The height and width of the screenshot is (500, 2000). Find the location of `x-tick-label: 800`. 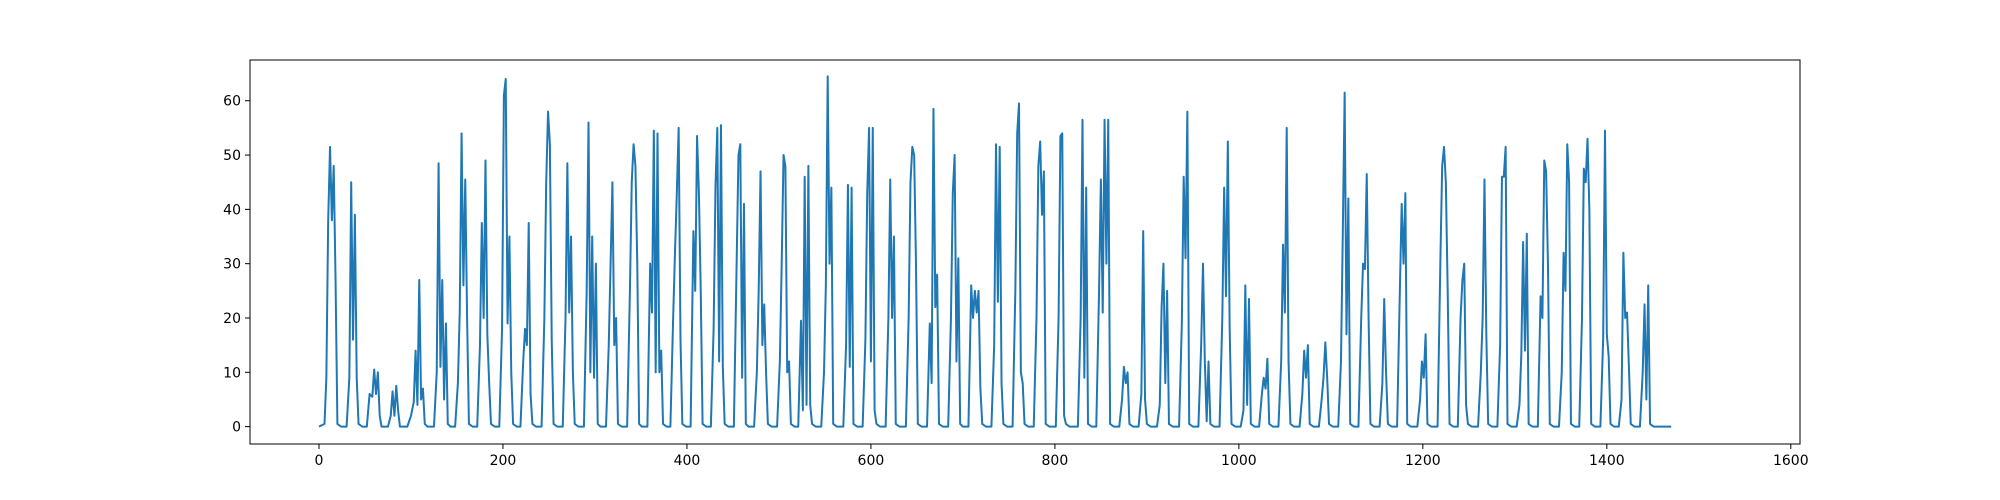

x-tick-label: 800 is located at coordinates (1055, 461).